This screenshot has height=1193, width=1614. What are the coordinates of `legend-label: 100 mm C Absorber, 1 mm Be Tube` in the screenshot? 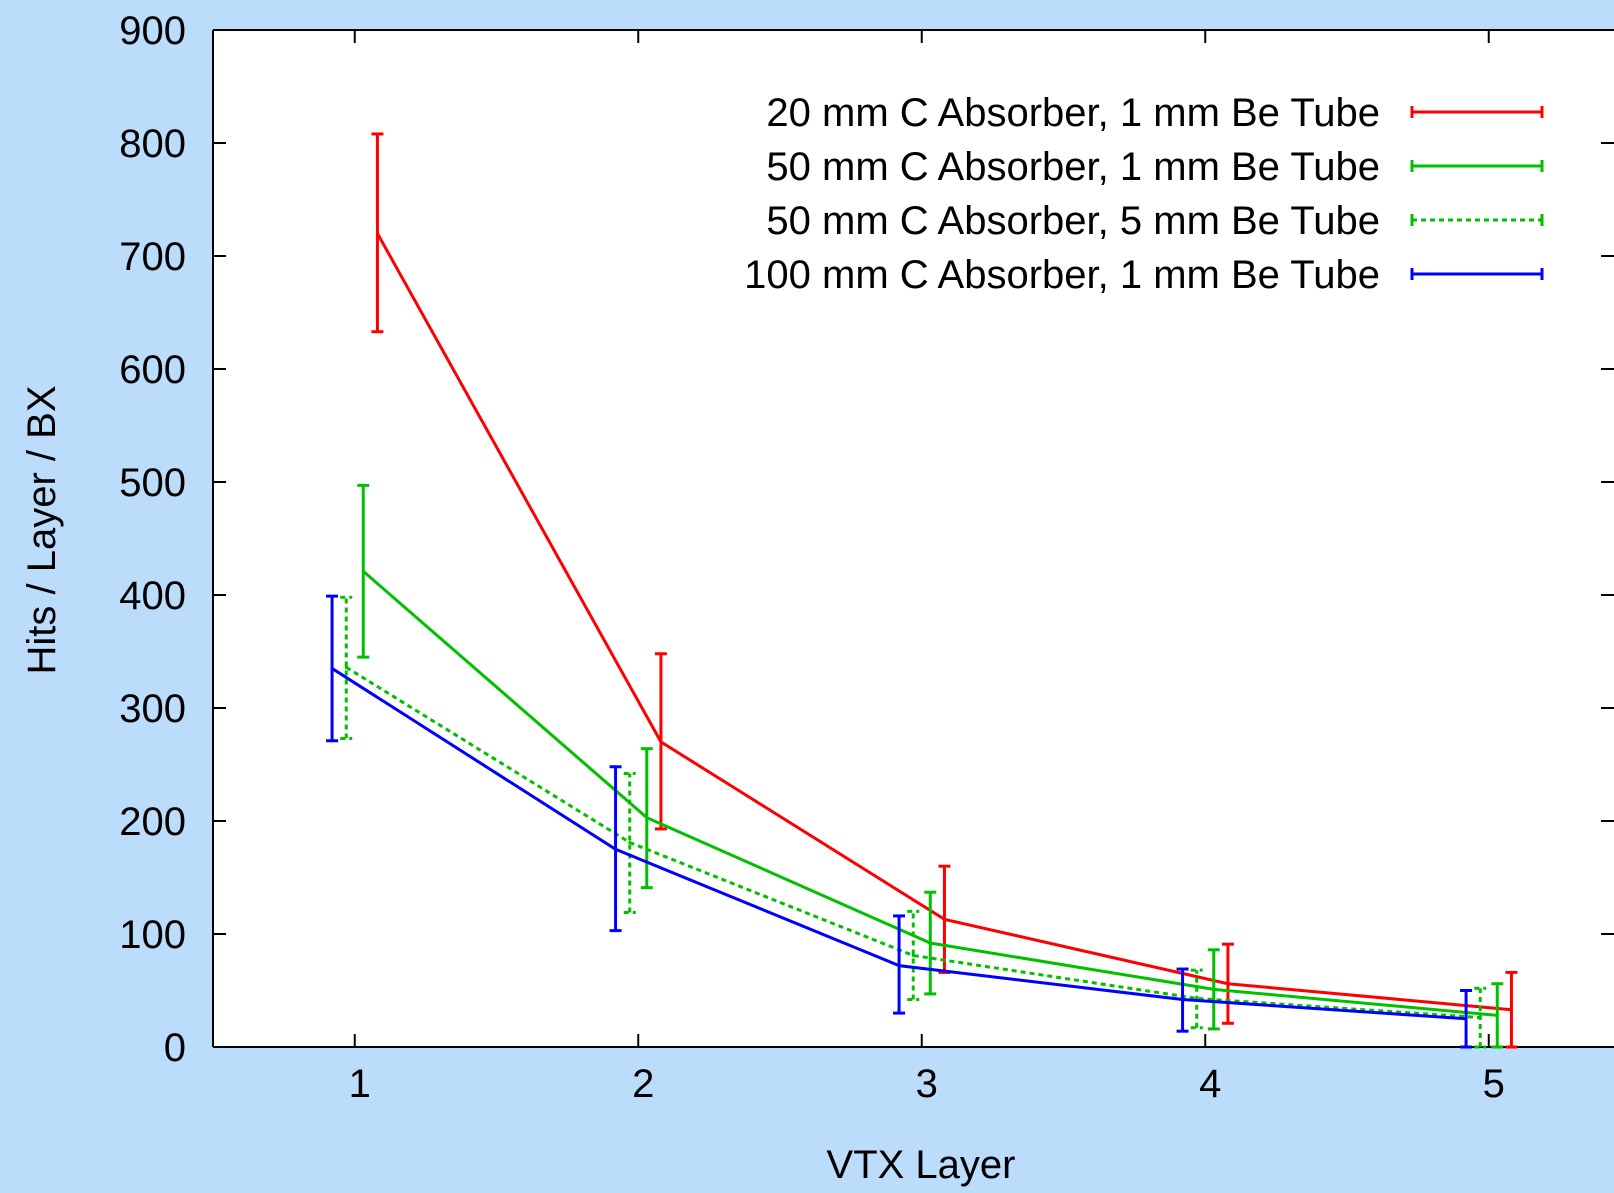 It's located at (1062, 275).